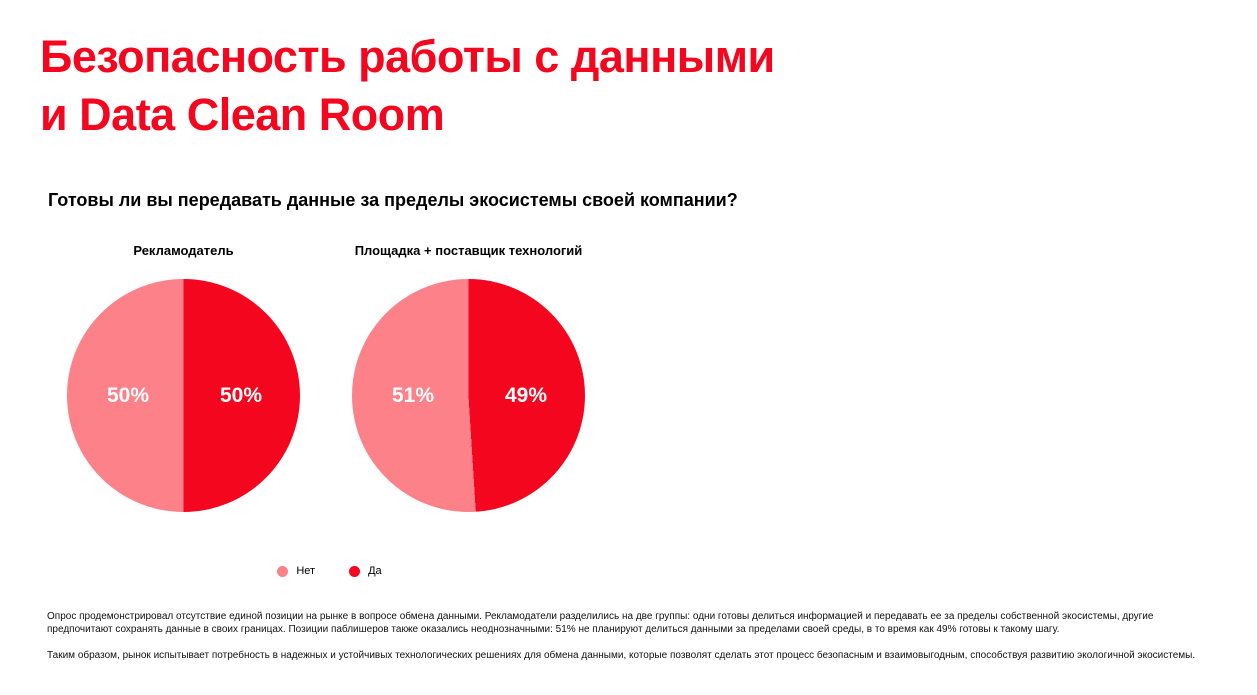 This screenshot has height=695, width=1257. I want to click on chart-title-publisher: Площадка + поставщик технологий, so click(468, 250).